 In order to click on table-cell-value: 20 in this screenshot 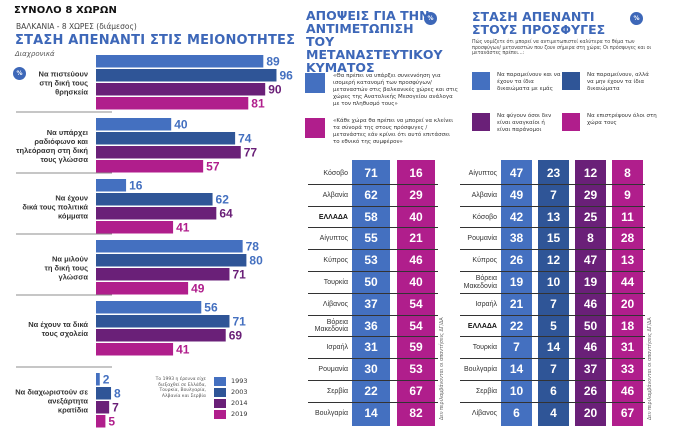, I will do `click(590, 412)`.